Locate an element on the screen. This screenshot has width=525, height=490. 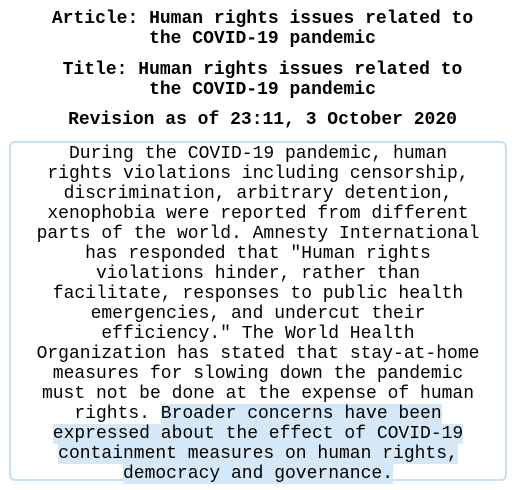
title-heading-line-2: the COVID-19 pandemic is located at coordinates (262, 90).